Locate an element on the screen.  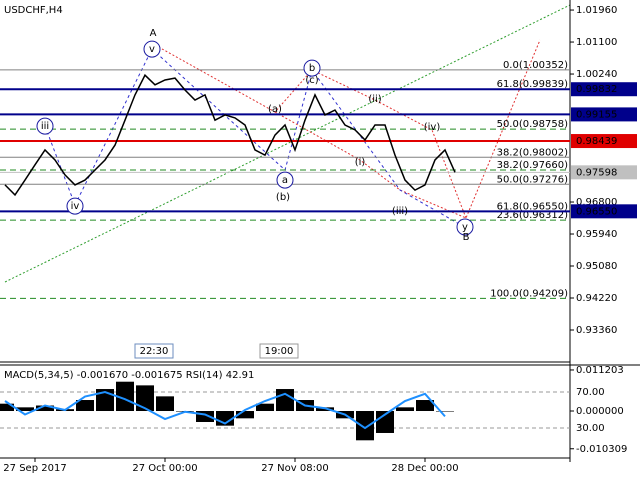
y-tick-label: -0.010309 is located at coordinates (601, 449).